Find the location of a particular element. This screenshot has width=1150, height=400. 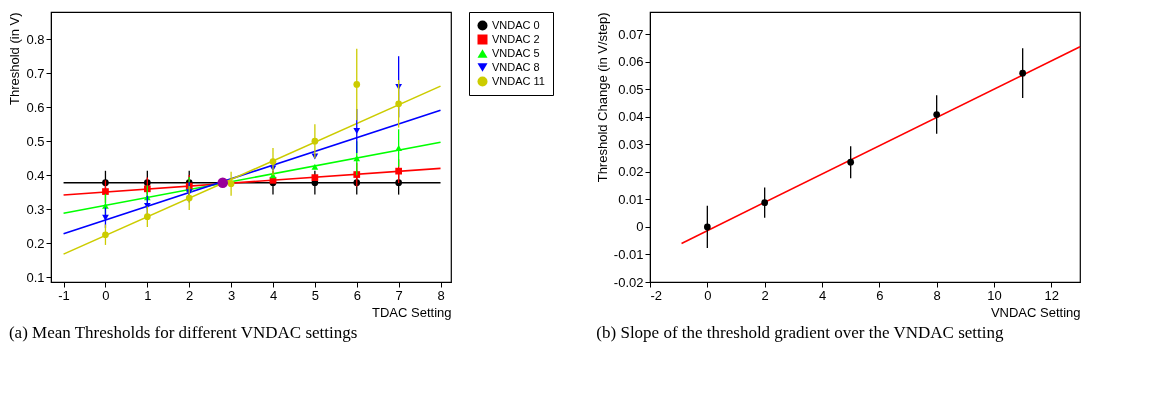

y-tick-label: 0.4 is located at coordinates (35, 175).